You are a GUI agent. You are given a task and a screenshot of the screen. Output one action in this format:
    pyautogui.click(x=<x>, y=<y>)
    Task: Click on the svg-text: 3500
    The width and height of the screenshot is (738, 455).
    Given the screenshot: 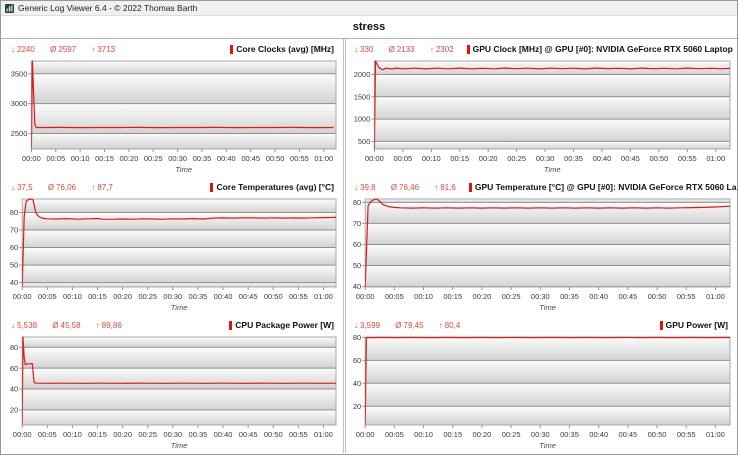 What is the action you would take?
    pyautogui.click(x=19, y=73)
    